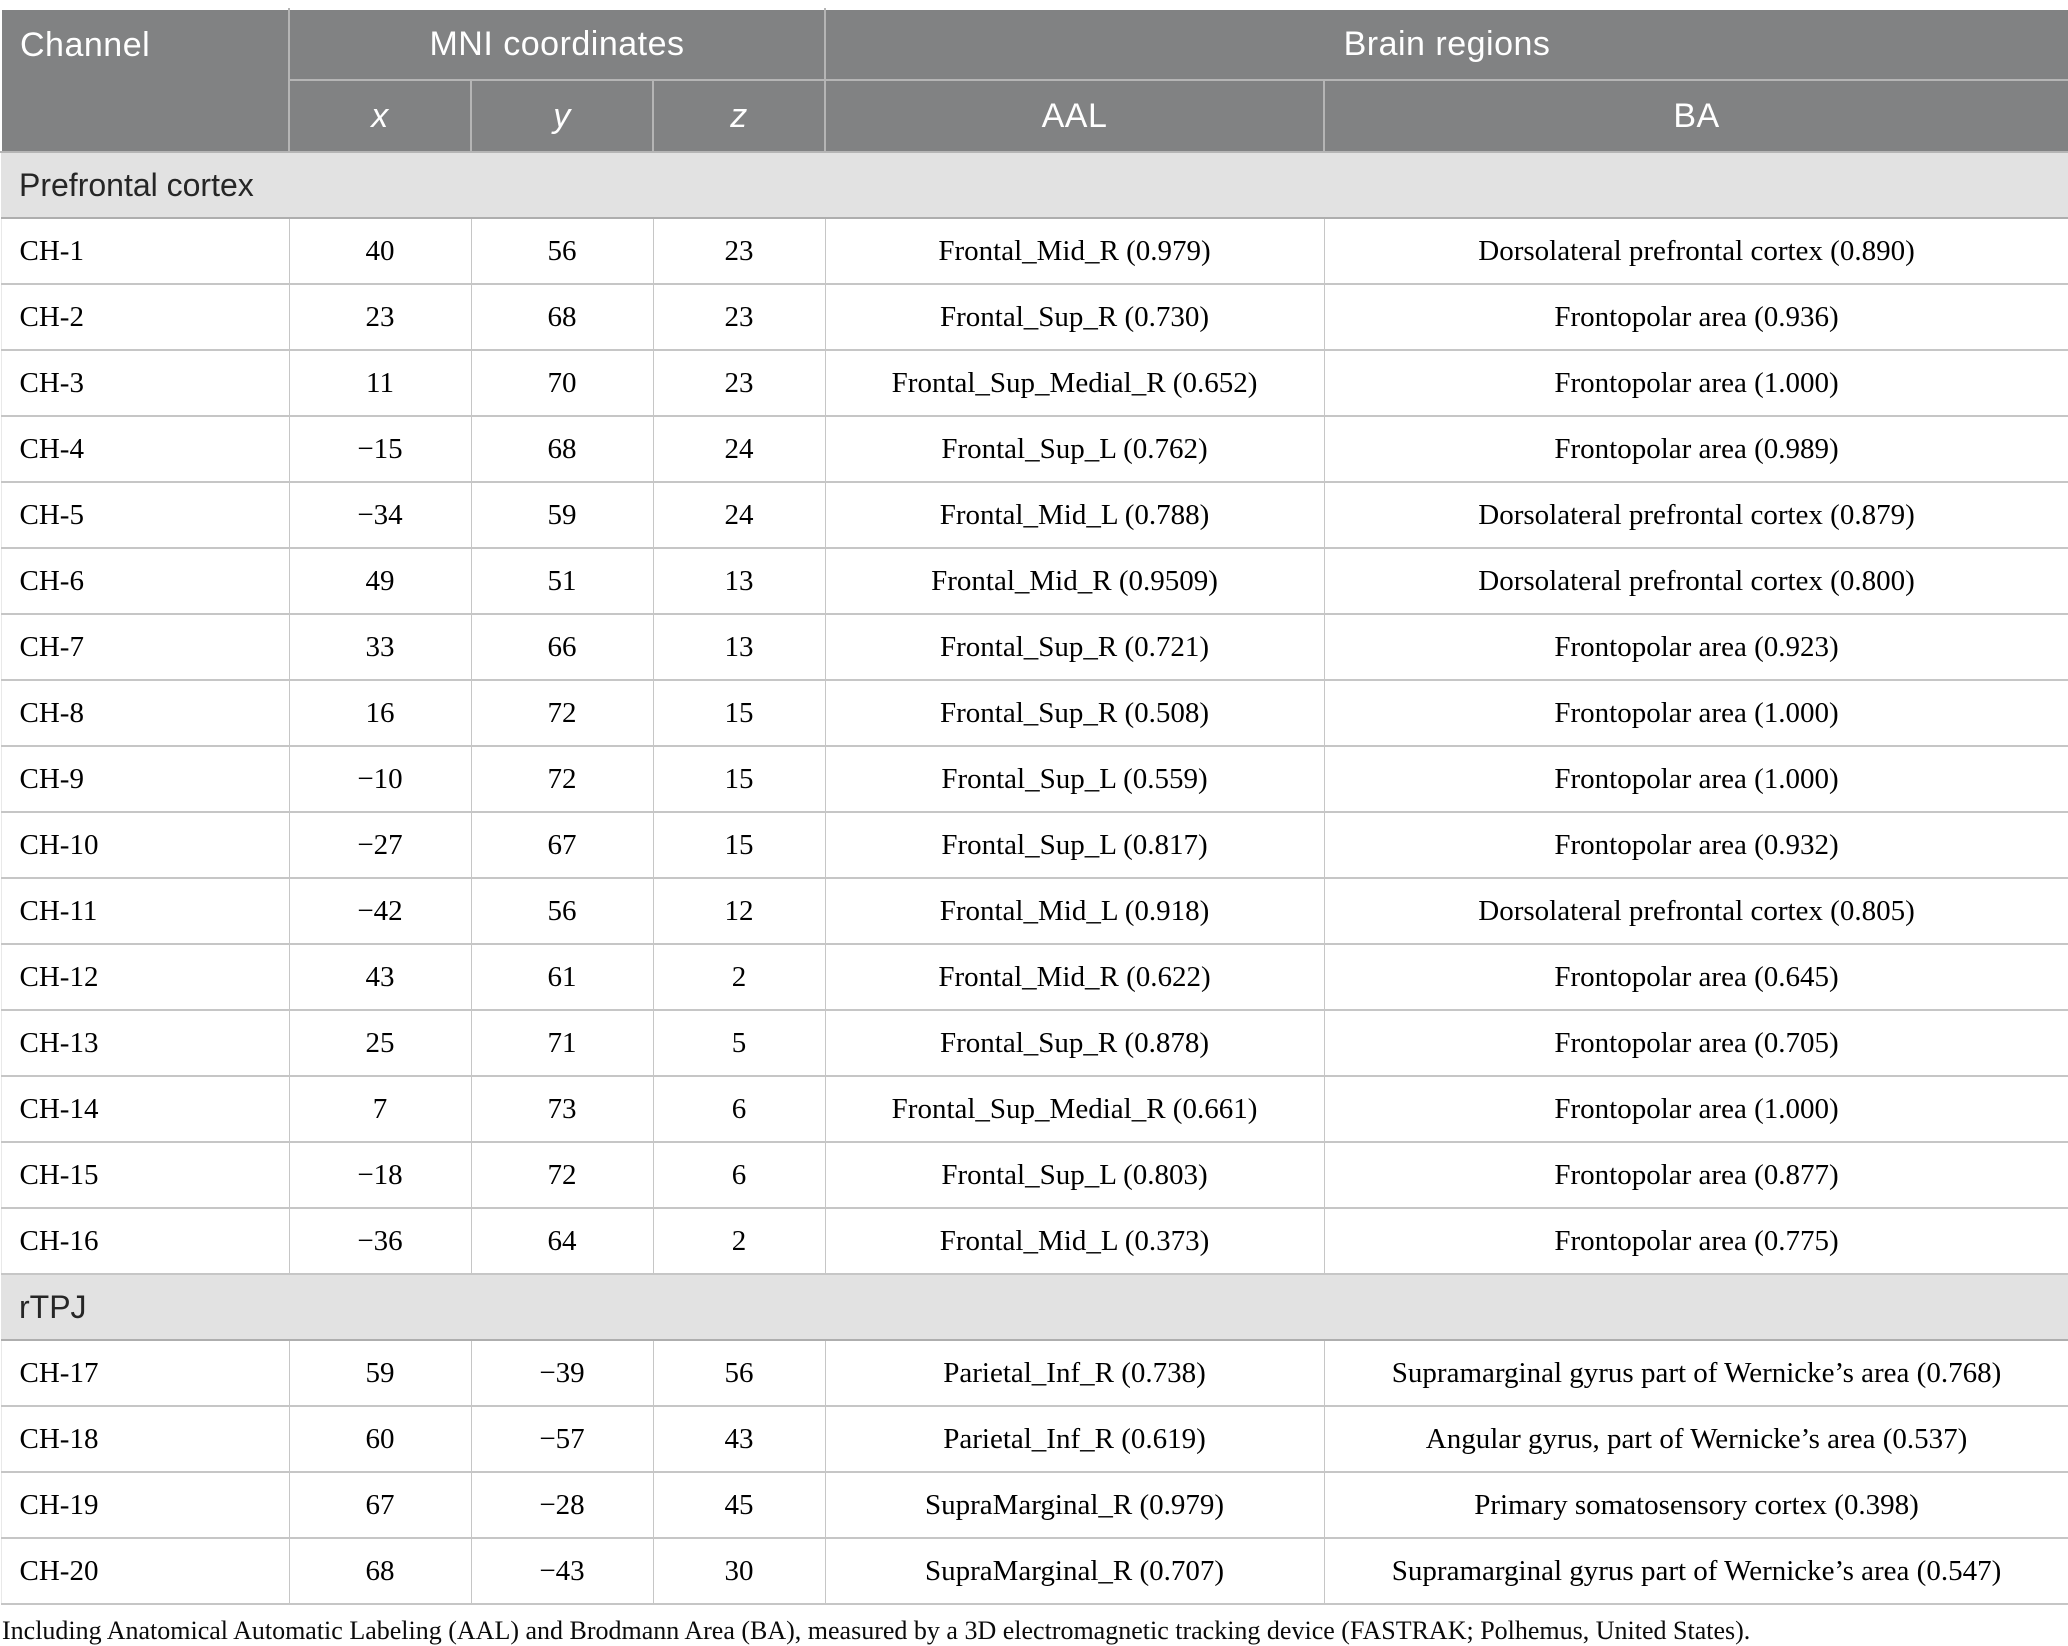 The width and height of the screenshot is (2068, 1646). I want to click on cell-ba: Dorsolateral prefrontal cortex (0.805), so click(1695, 911).